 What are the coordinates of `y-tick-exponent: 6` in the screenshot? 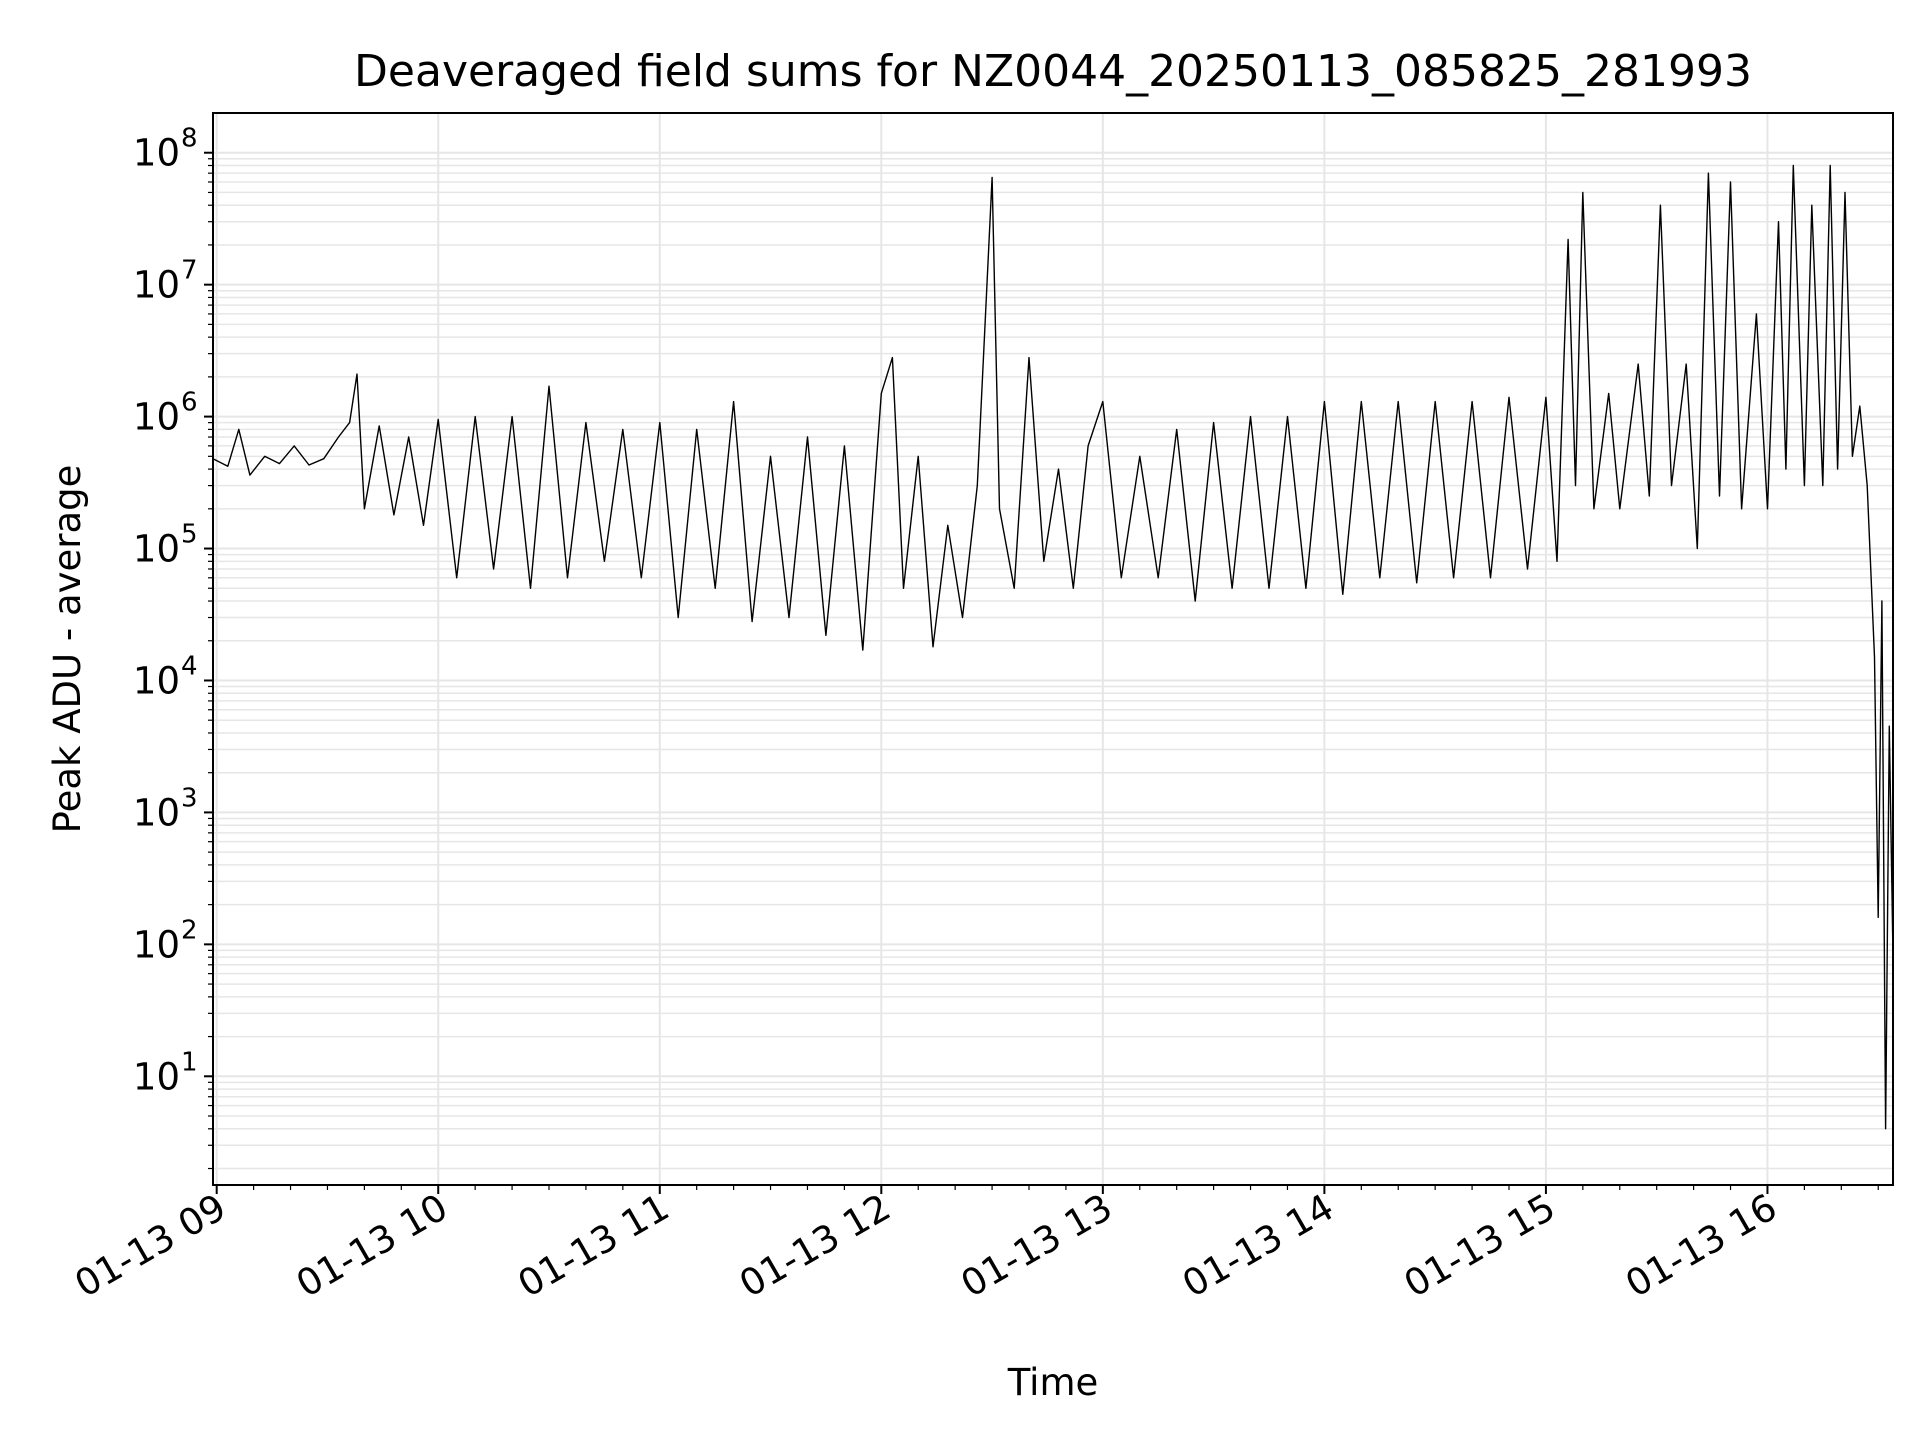 It's located at (189, 403).